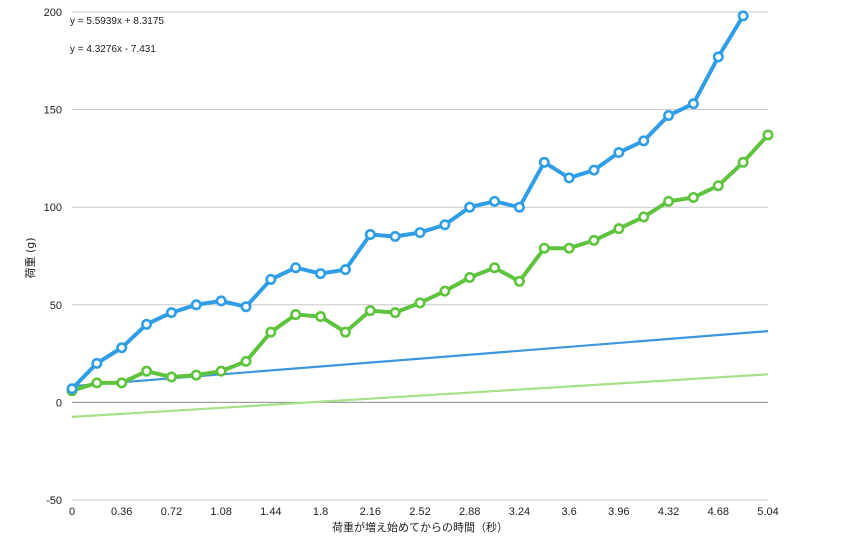 The image size is (844, 552). What do you see at coordinates (668, 512) in the screenshot?
I see `x-tick-label: 4.32` at bounding box center [668, 512].